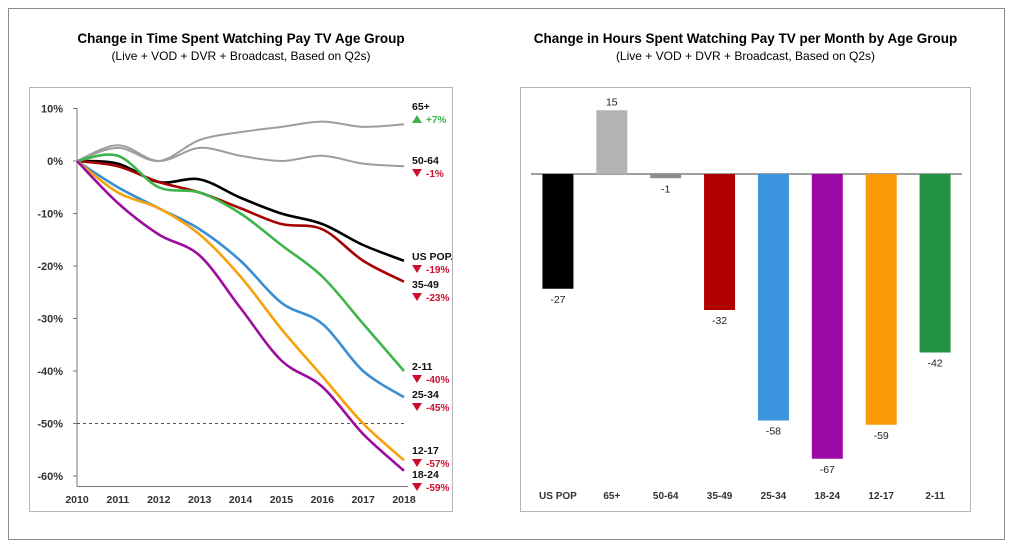  I want to click on series-change-label-12-17: -57%, so click(437, 464).